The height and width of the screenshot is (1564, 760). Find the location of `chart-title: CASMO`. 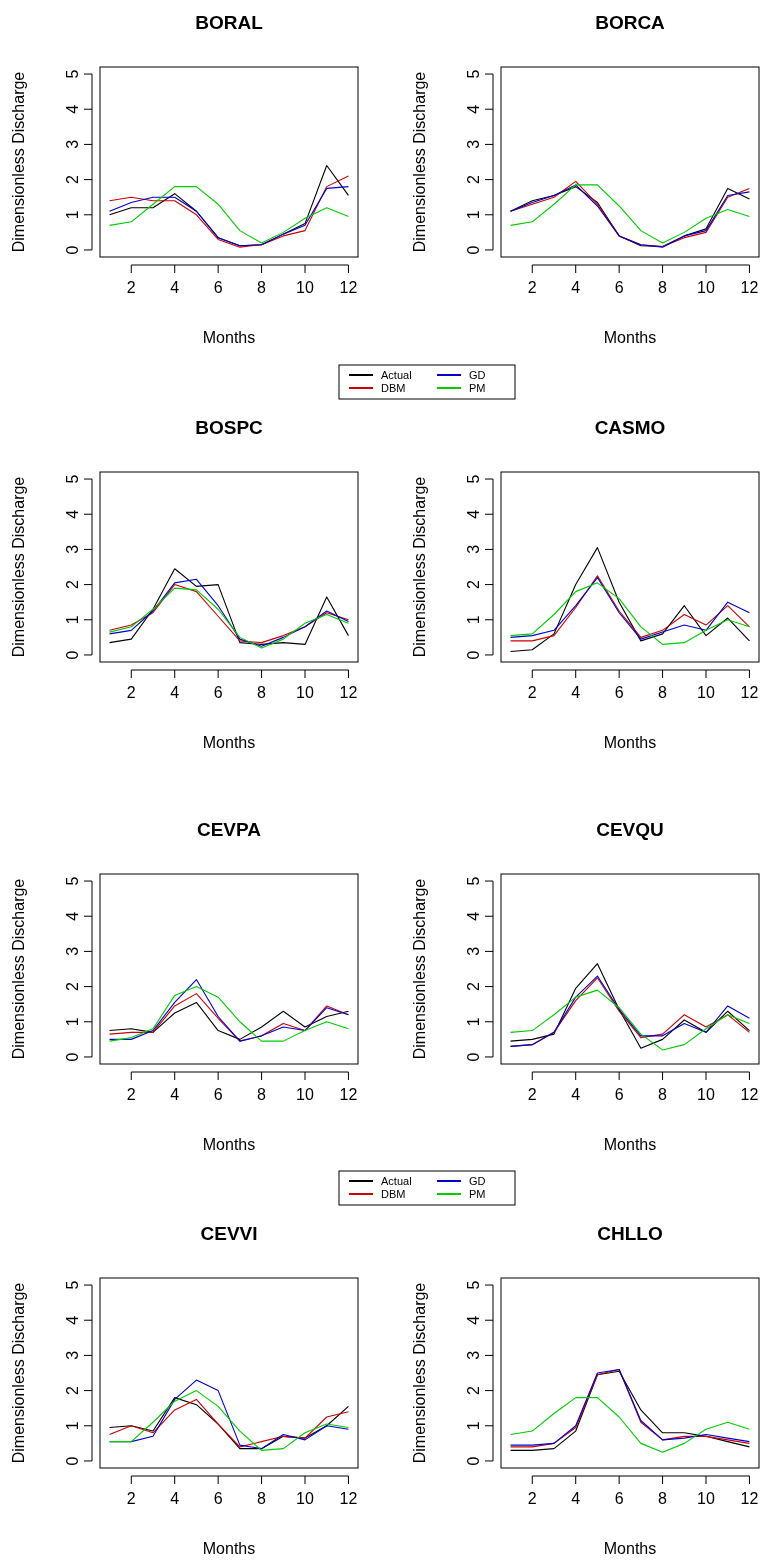

chart-title: CASMO is located at coordinates (630, 427).